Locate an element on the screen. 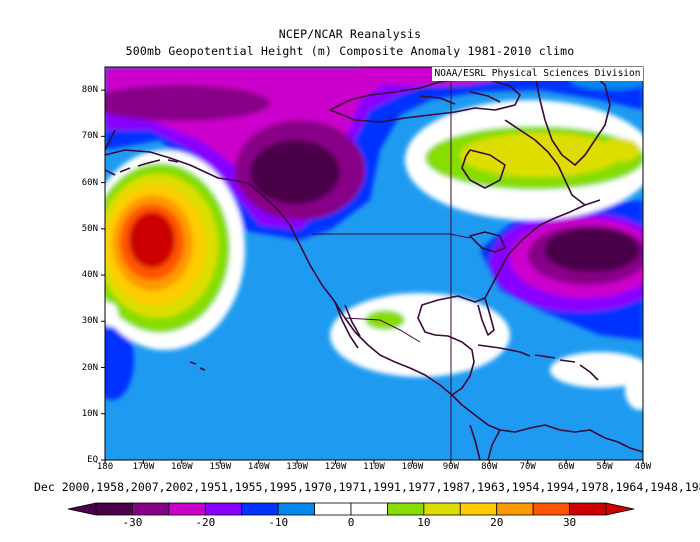  lon-label: 150W is located at coordinates (220, 467).